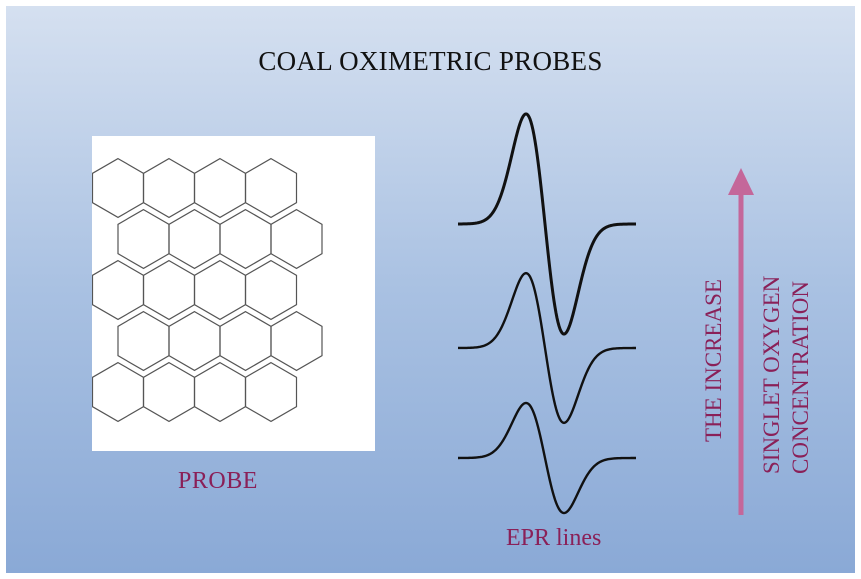 The height and width of the screenshot is (579, 861). What do you see at coordinates (713, 360) in the screenshot?
I see `trend-label-increase: THE INCREASE` at bounding box center [713, 360].